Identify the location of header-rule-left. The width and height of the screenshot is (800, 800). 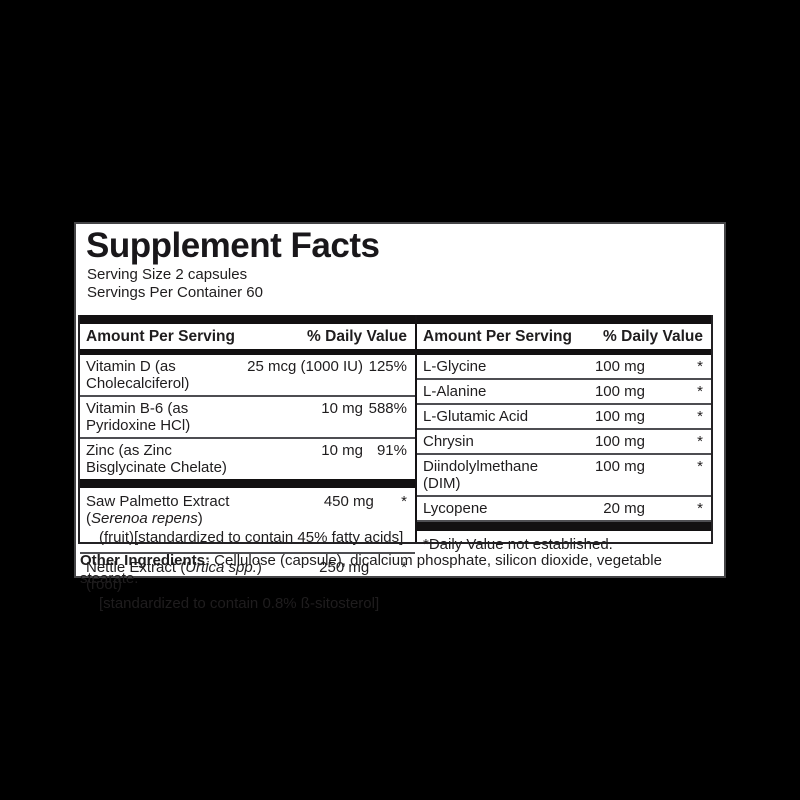
(247, 352).